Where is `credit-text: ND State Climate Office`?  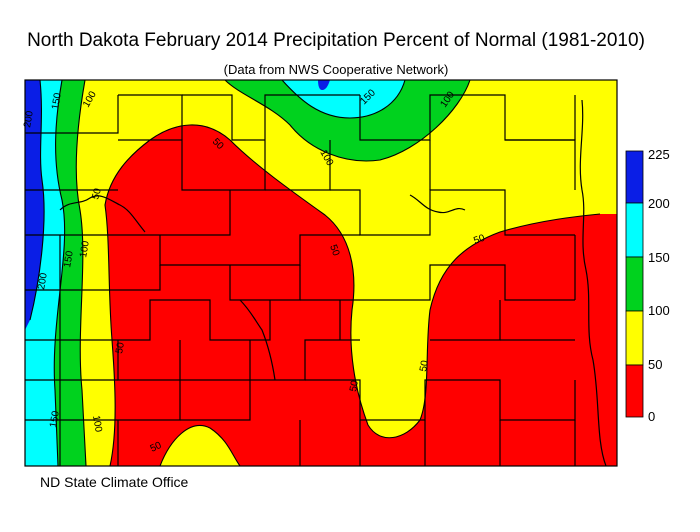
credit-text: ND State Climate Office is located at coordinates (114, 482).